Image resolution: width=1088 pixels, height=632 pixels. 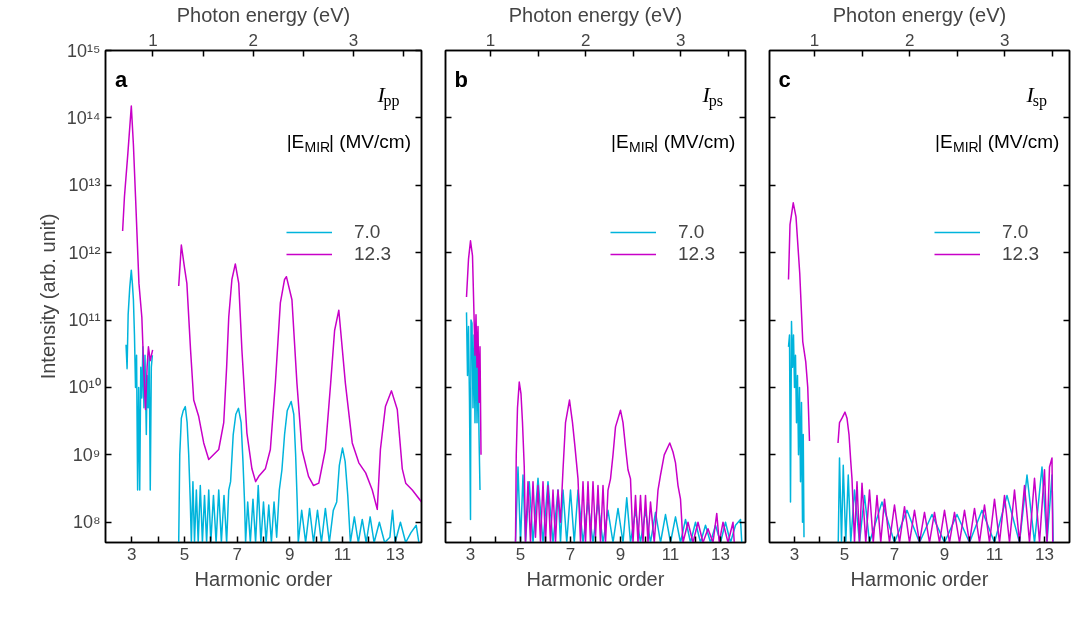 I want to click on y-tick-label: 10⁸, so click(x=86, y=522).